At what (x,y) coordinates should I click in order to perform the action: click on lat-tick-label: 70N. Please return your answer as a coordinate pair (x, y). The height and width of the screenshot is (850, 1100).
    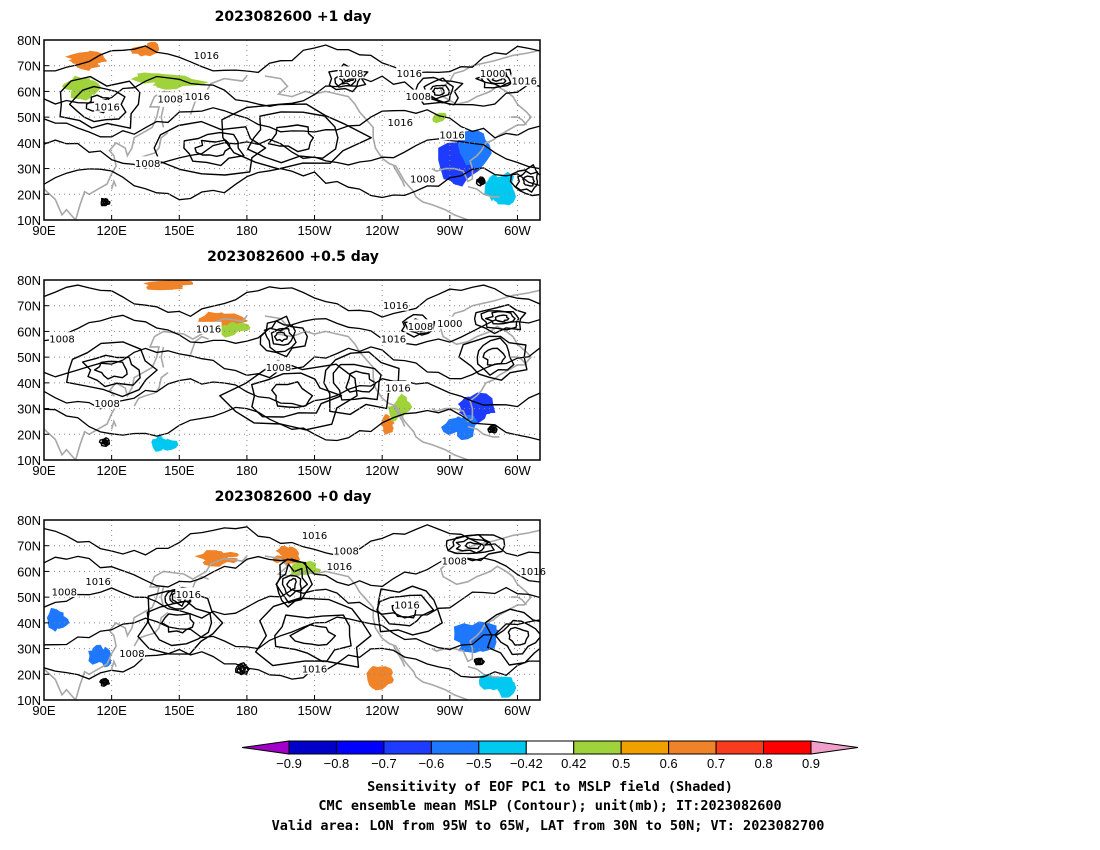
    Looking at the image, I should click on (29, 306).